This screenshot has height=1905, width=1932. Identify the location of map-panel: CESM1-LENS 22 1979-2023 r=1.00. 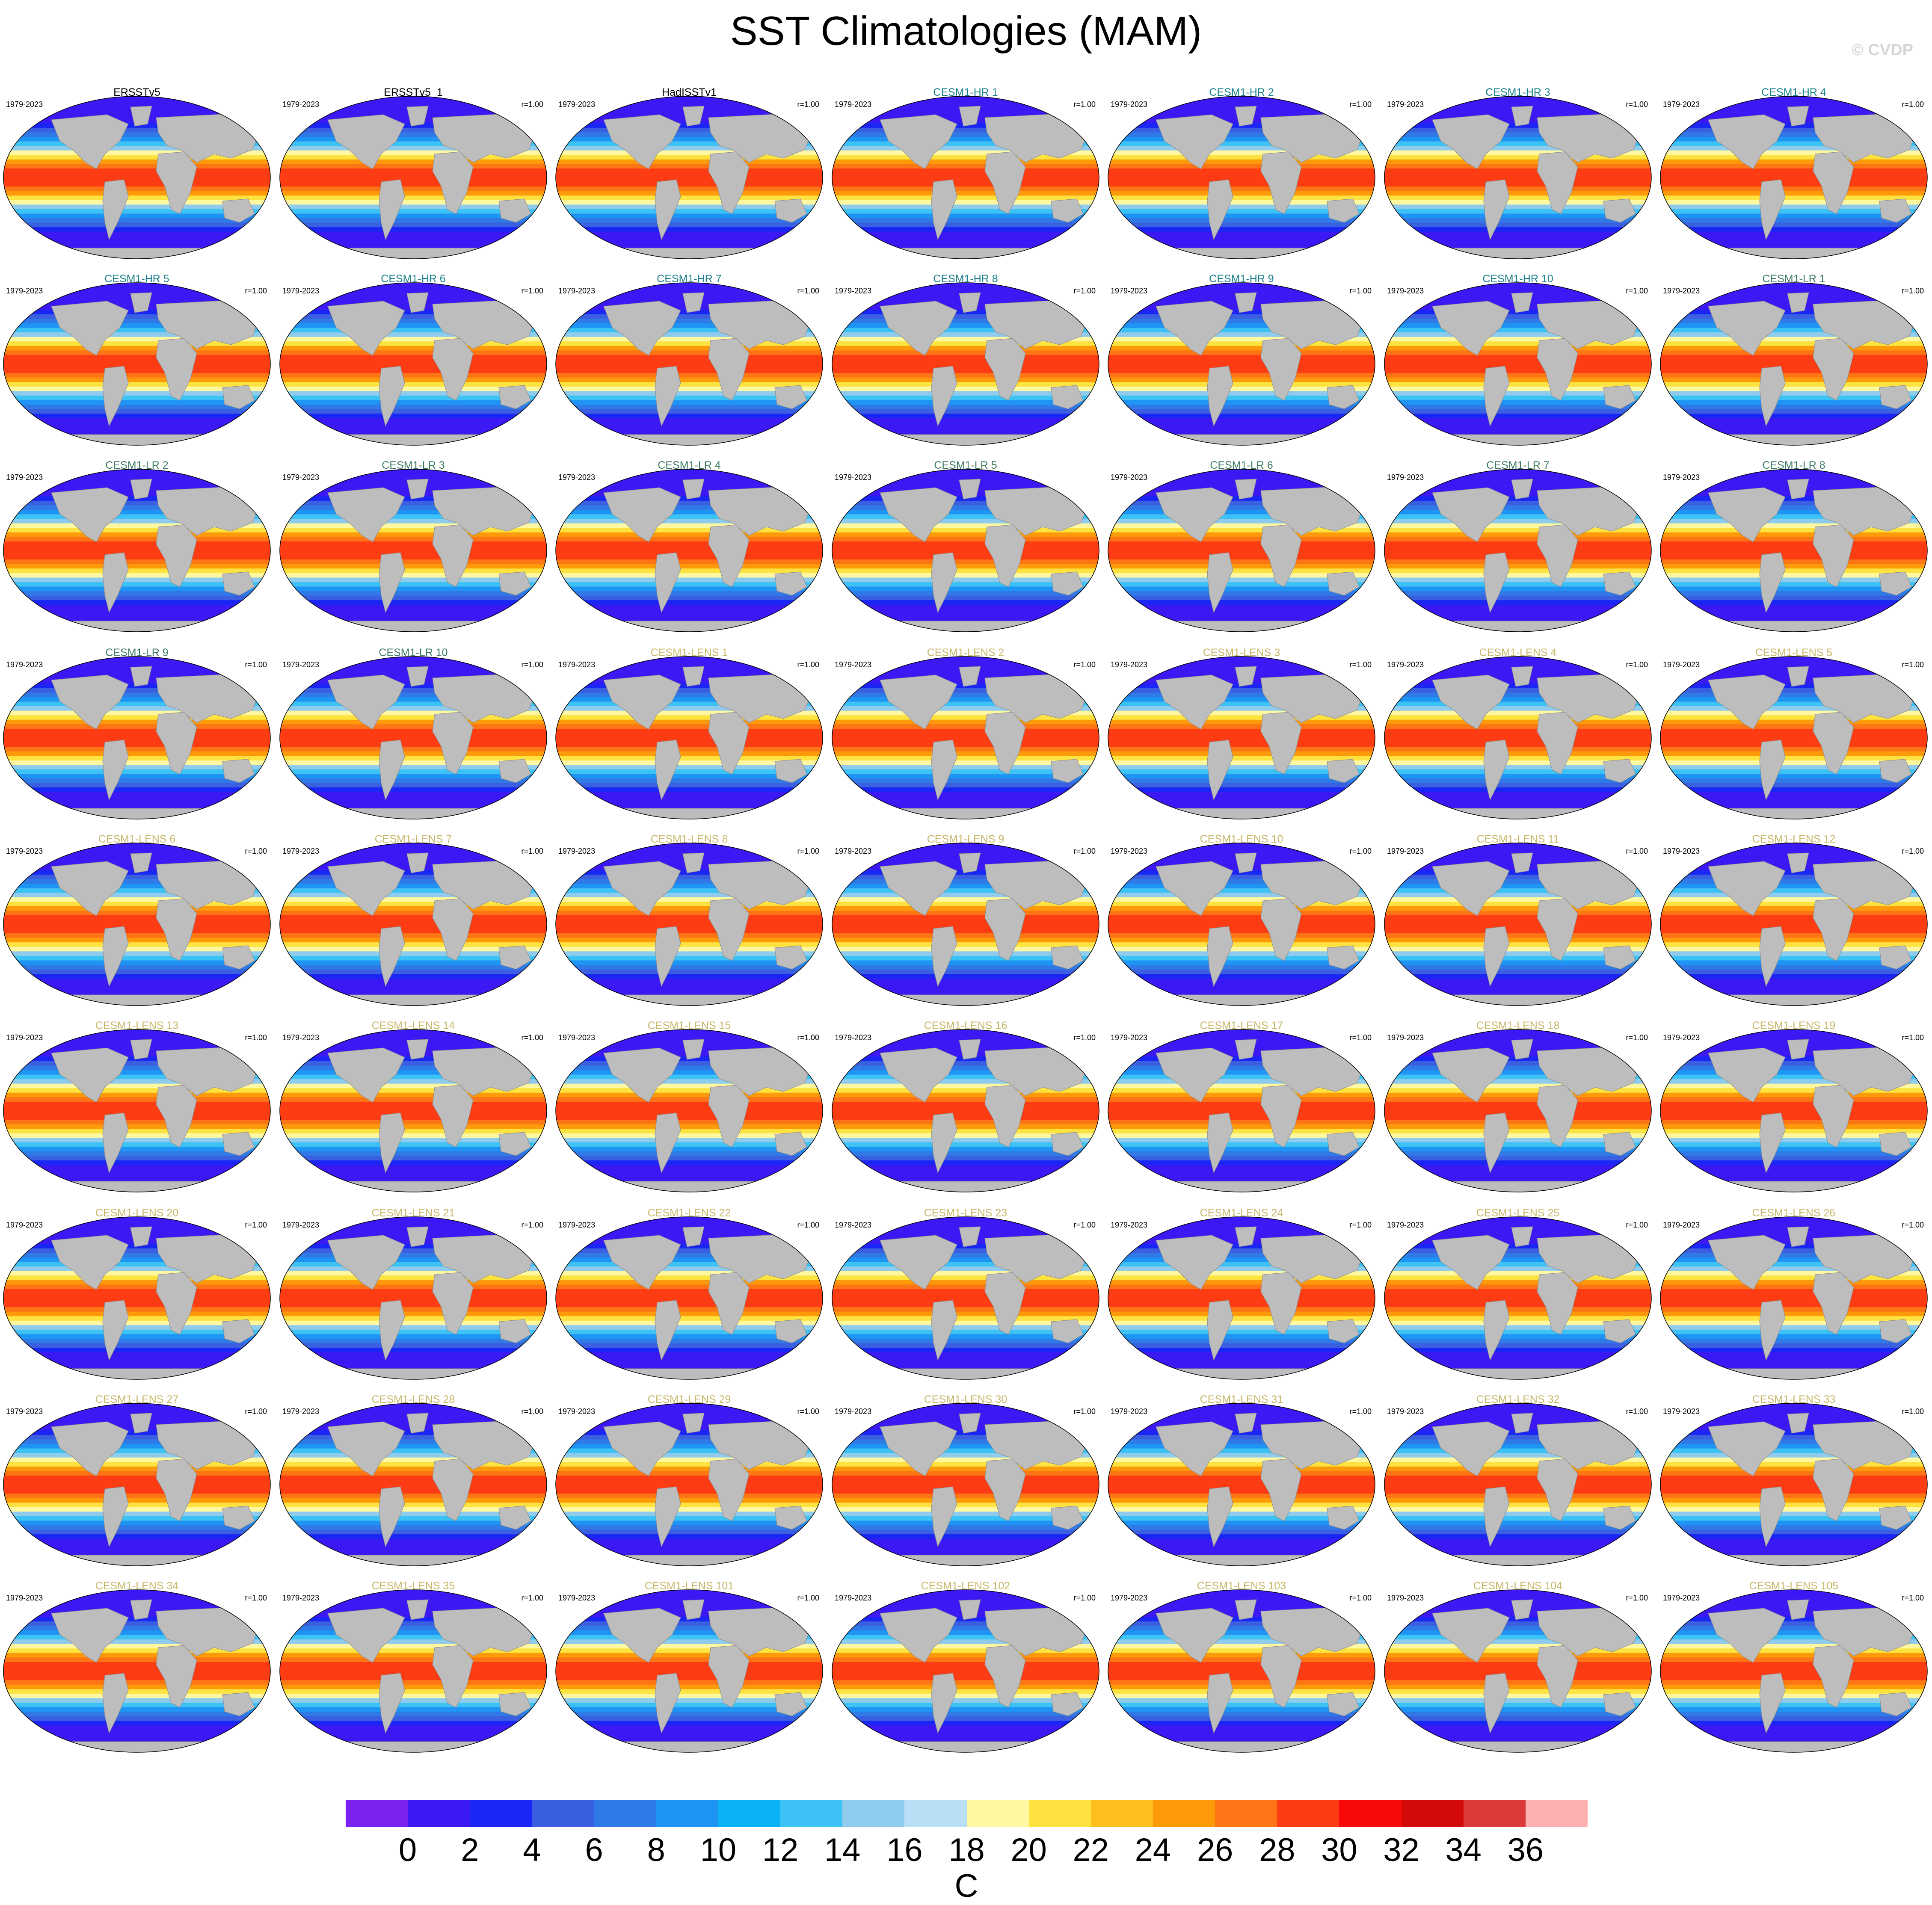
(689, 1297).